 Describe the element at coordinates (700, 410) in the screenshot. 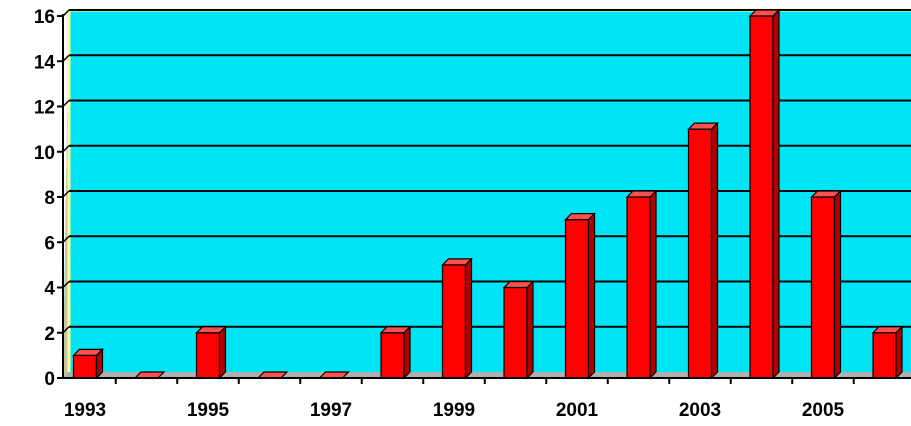

I see `x-tick-label: 2003` at that location.